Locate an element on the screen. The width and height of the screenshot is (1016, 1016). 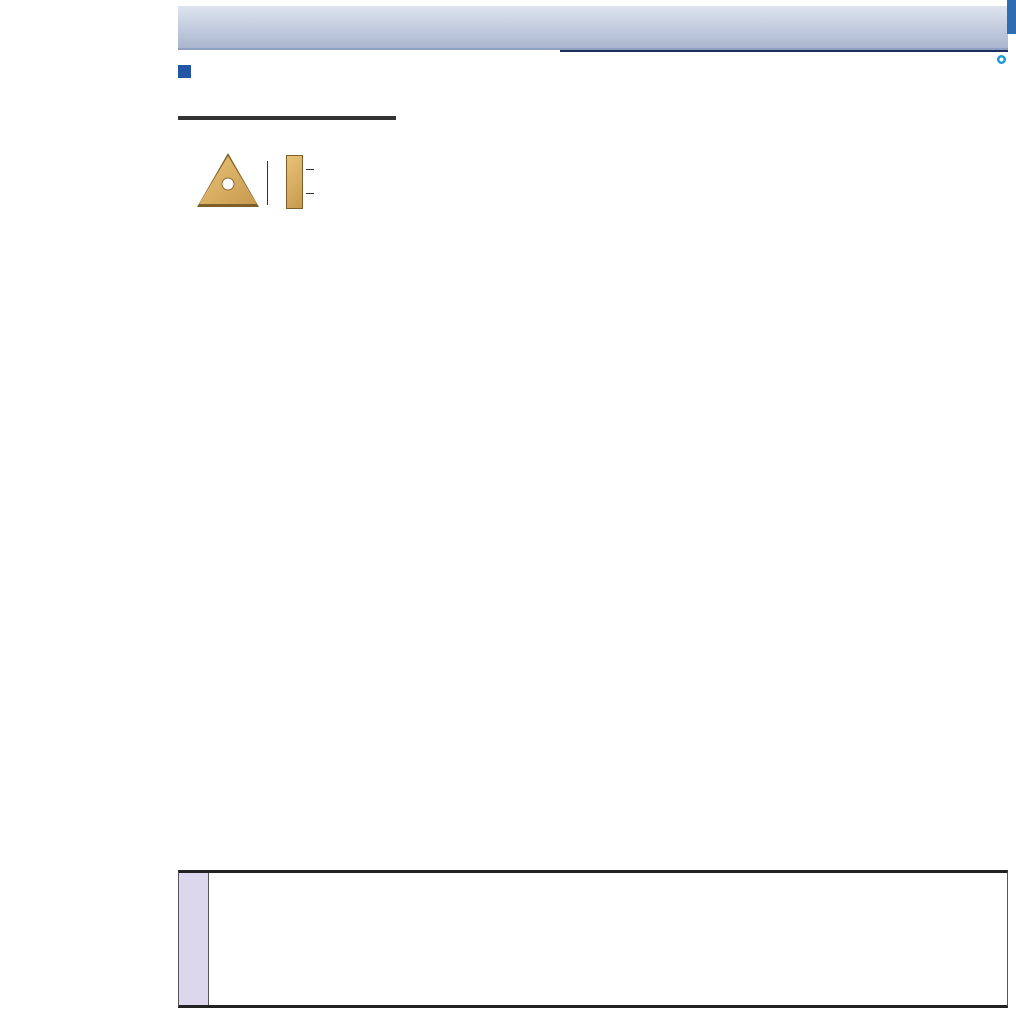
see-page-icon is located at coordinates (1001, 59).